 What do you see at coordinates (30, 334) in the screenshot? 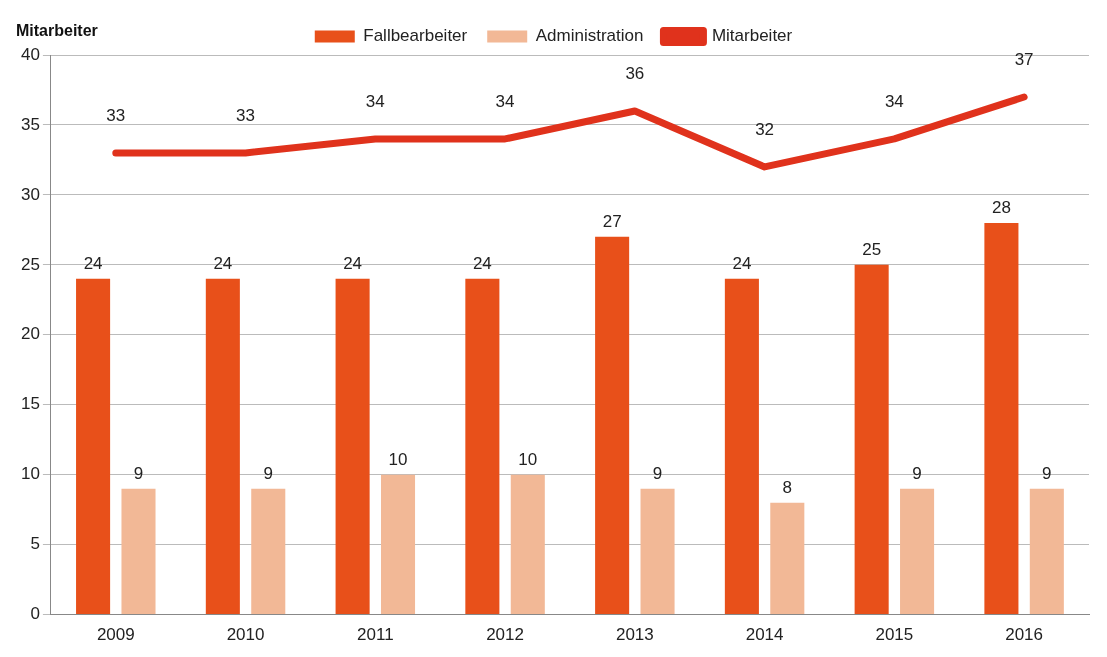
I see `y-tick-label: 20` at bounding box center [30, 334].